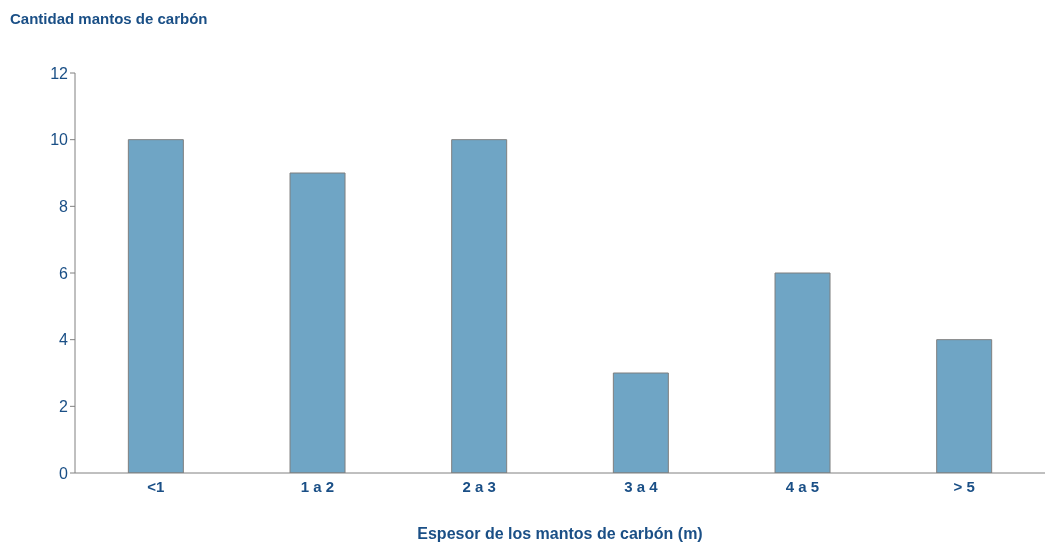  What do you see at coordinates (964, 486) in the screenshot?
I see `x-tick-label: > 5` at bounding box center [964, 486].